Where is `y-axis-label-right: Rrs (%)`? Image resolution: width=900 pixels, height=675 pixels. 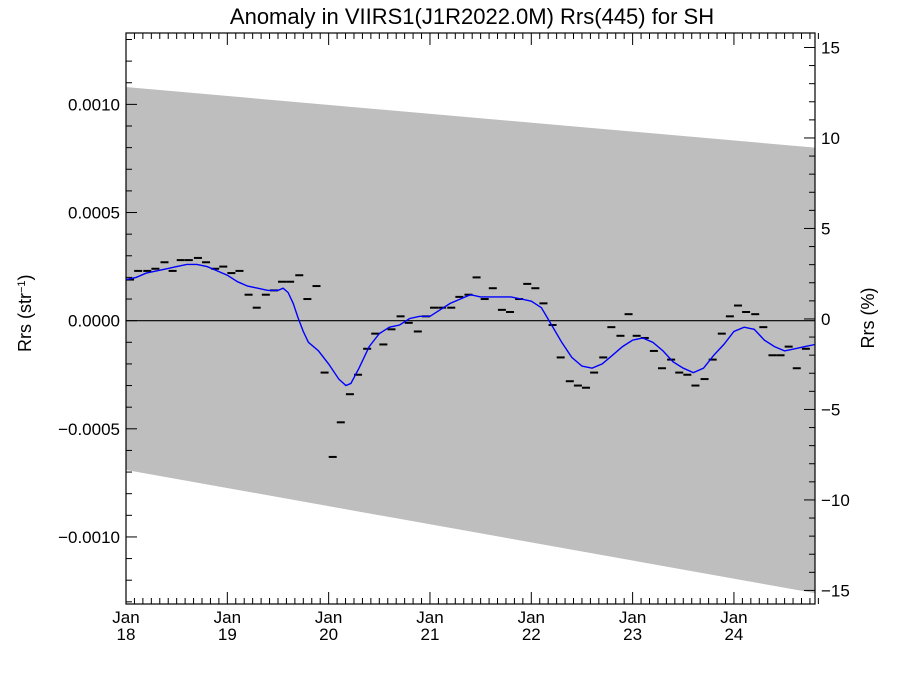 y-axis-label-right: Rrs (%) is located at coordinates (868, 318).